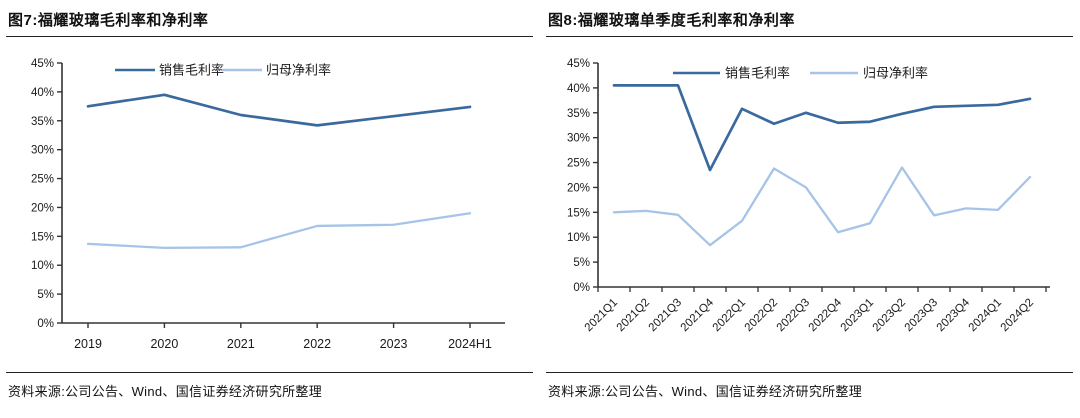 This screenshot has height=418, width=1080. What do you see at coordinates (793, 315) in the screenshot?
I see `x-tick-label: 2022Q3` at bounding box center [793, 315].